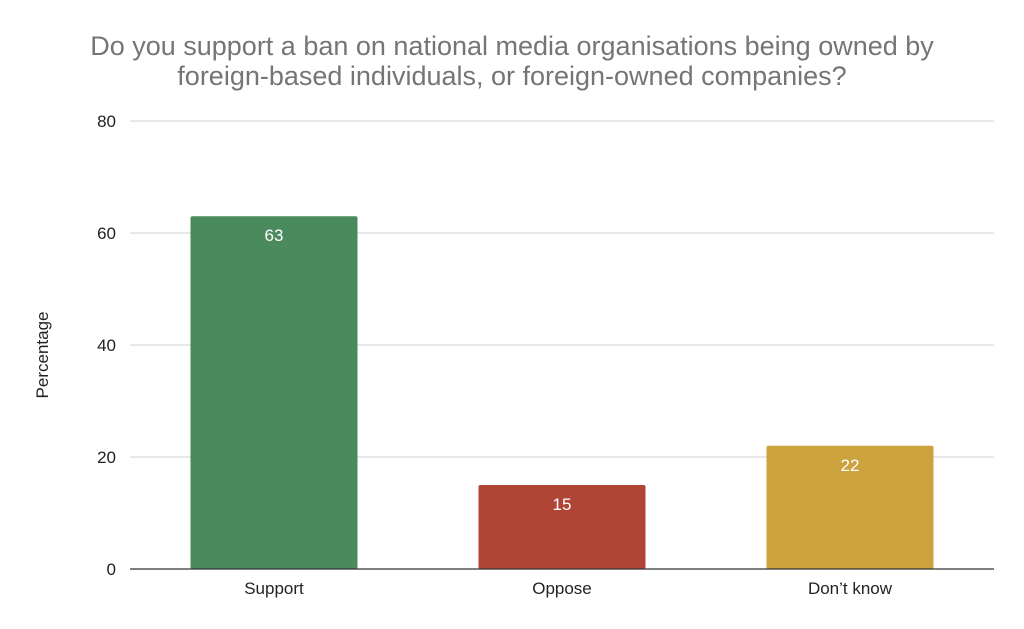 Image resolution: width=1024 pixels, height=629 pixels. I want to click on x-axis-ticks: Support Oppose Don’t know, so click(568, 588).